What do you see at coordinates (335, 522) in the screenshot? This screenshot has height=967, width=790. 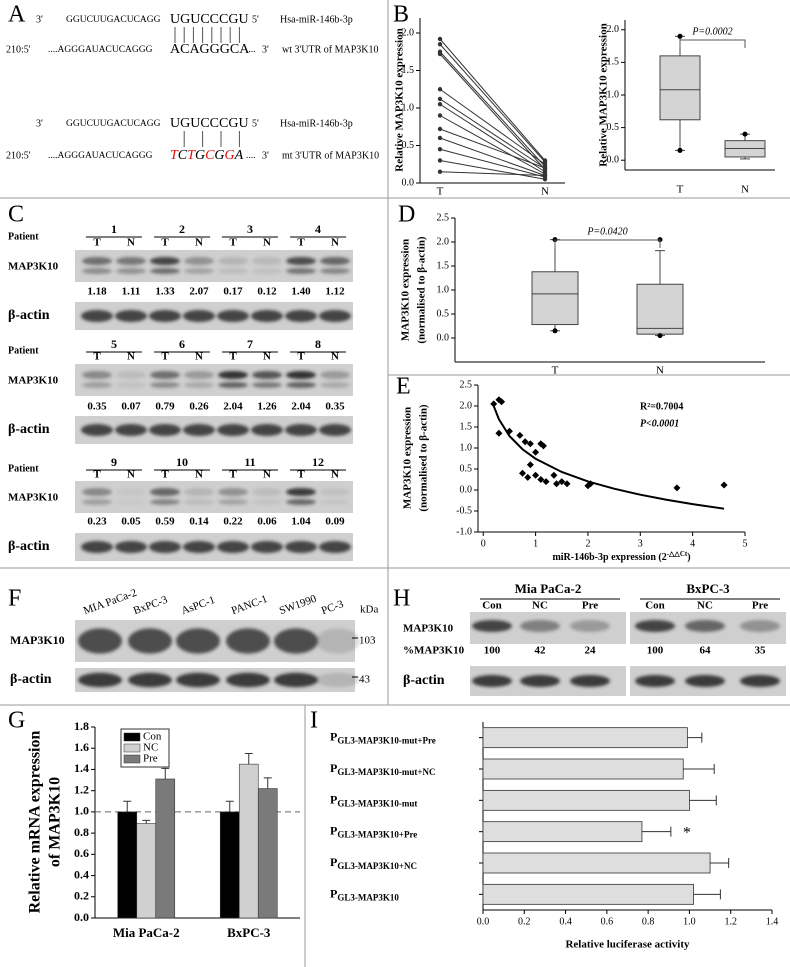 I see `density-value: 0.09` at bounding box center [335, 522].